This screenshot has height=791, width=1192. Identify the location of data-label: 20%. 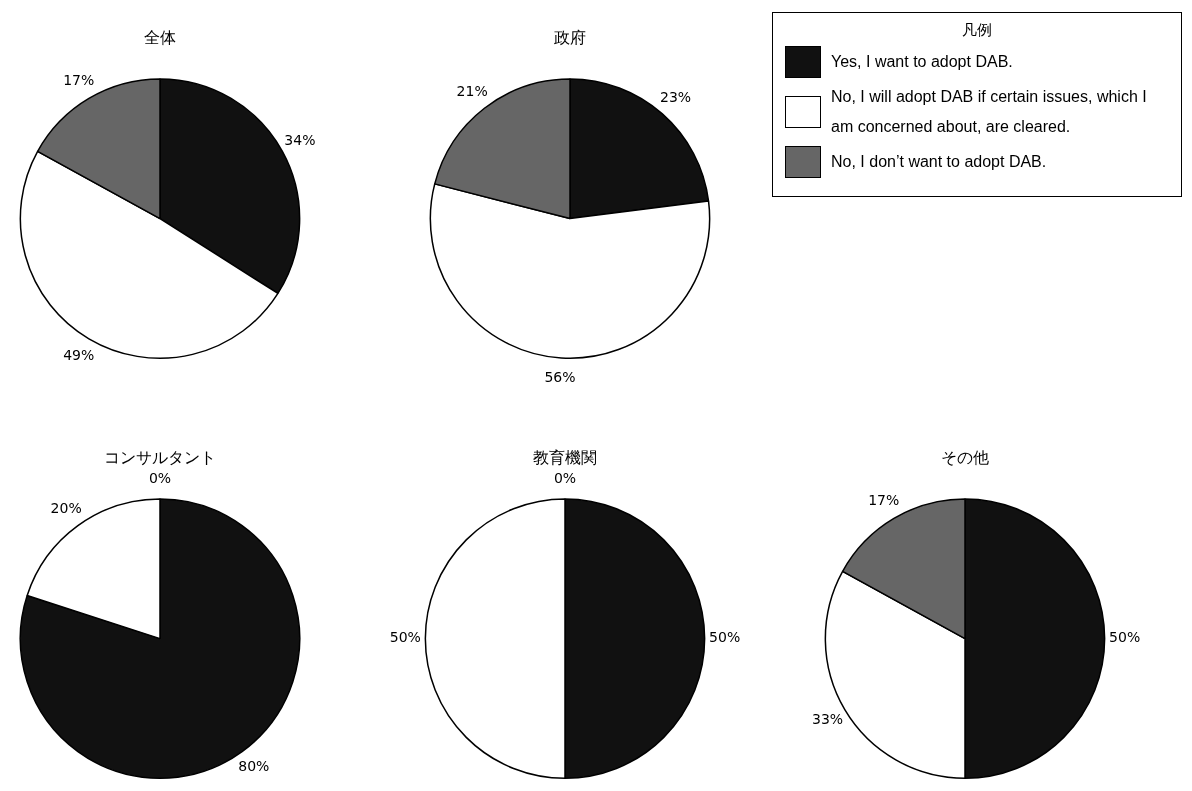
(66, 508).